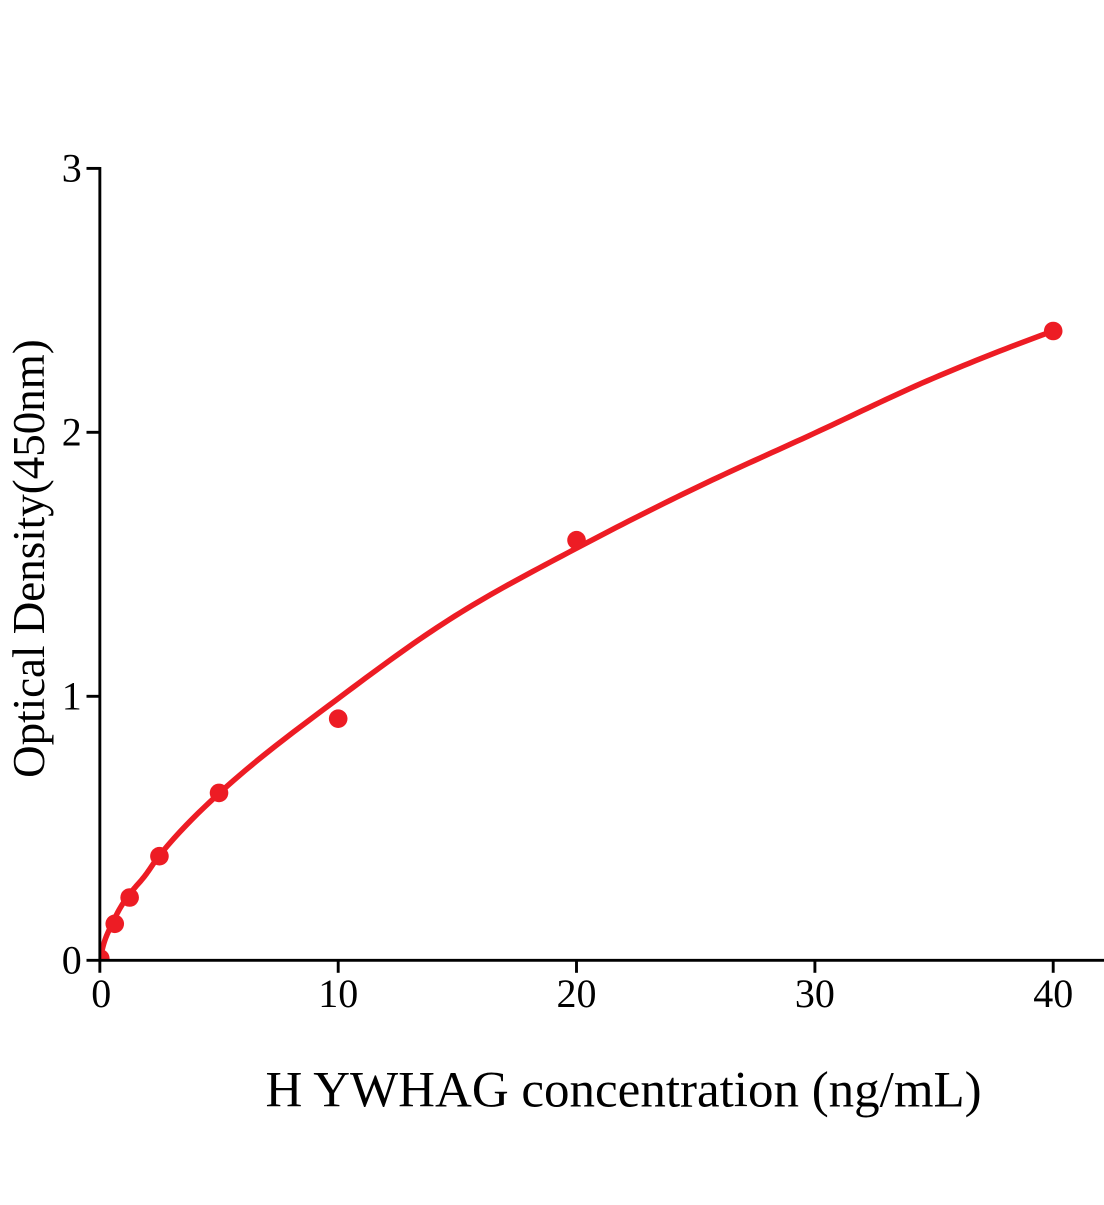  What do you see at coordinates (624, 1091) in the screenshot?
I see `svg-text: H YWHAG concentration (ng/mL)` at bounding box center [624, 1091].